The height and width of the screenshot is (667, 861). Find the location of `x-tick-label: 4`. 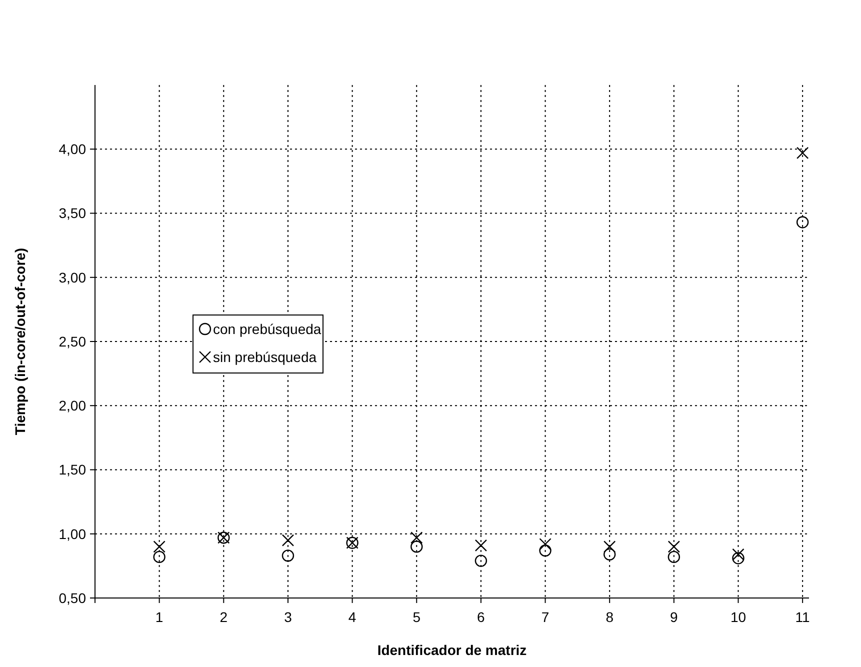

x-tick-label: 4 is located at coordinates (352, 617).